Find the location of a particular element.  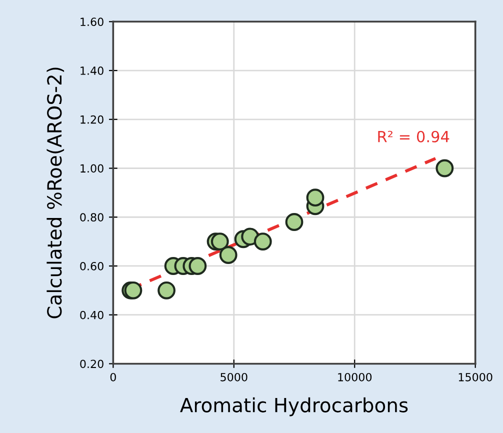

y-tick-label: 1.20 is located at coordinates (92, 119).